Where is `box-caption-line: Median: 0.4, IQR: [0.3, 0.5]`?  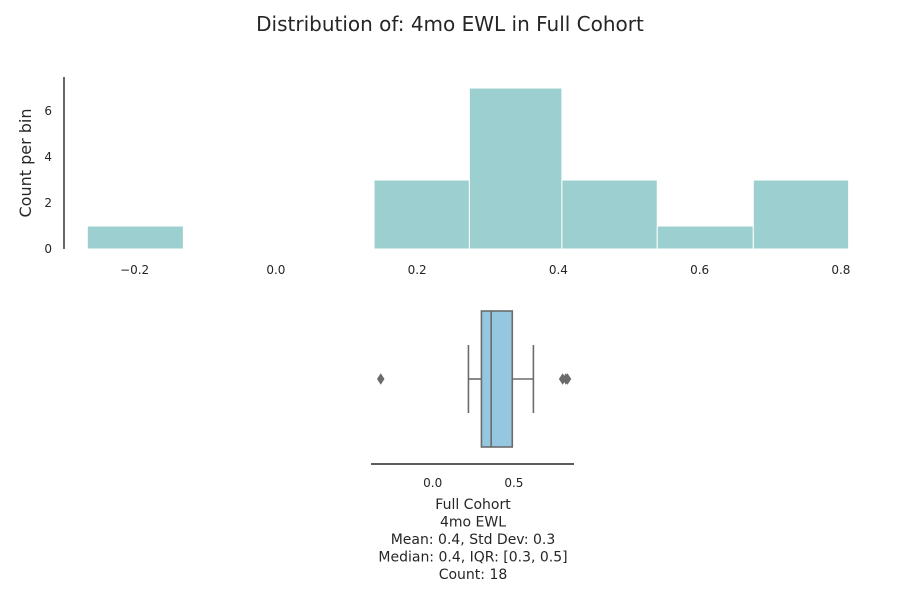
box-caption-line: Median: 0.4, IQR: [0.3, 0.5] is located at coordinates (472, 558).